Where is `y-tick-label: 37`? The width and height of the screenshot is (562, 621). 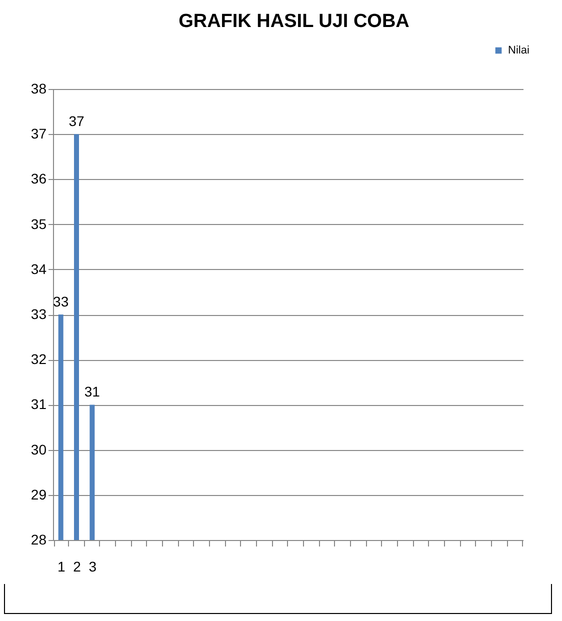 y-tick-label: 37 is located at coordinates (38, 134).